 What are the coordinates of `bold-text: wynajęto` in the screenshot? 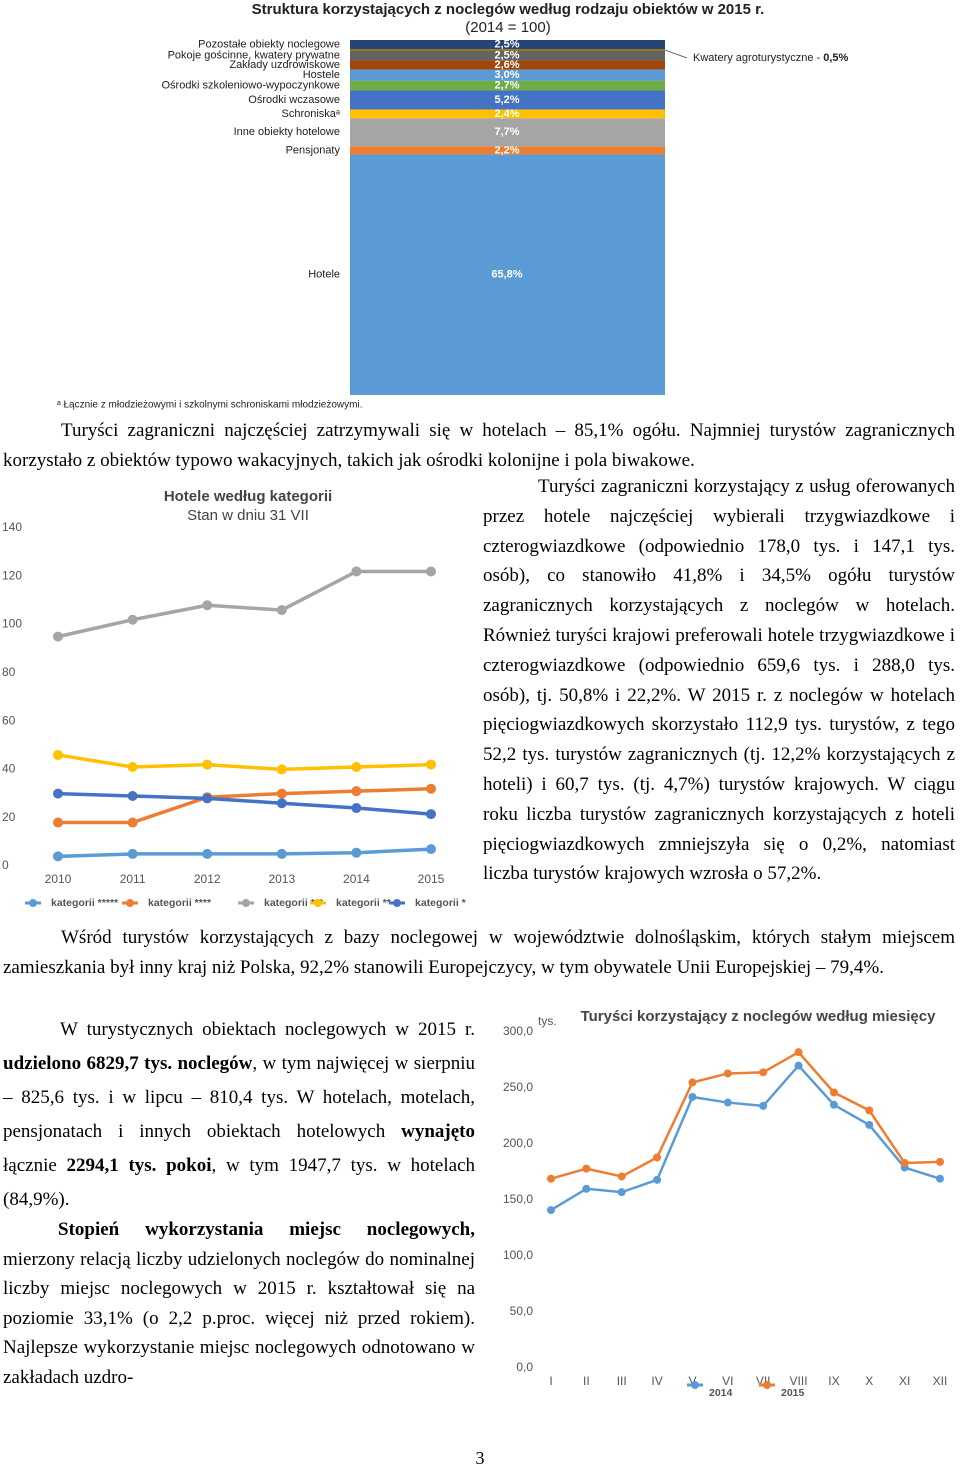 It's located at (438, 1131).